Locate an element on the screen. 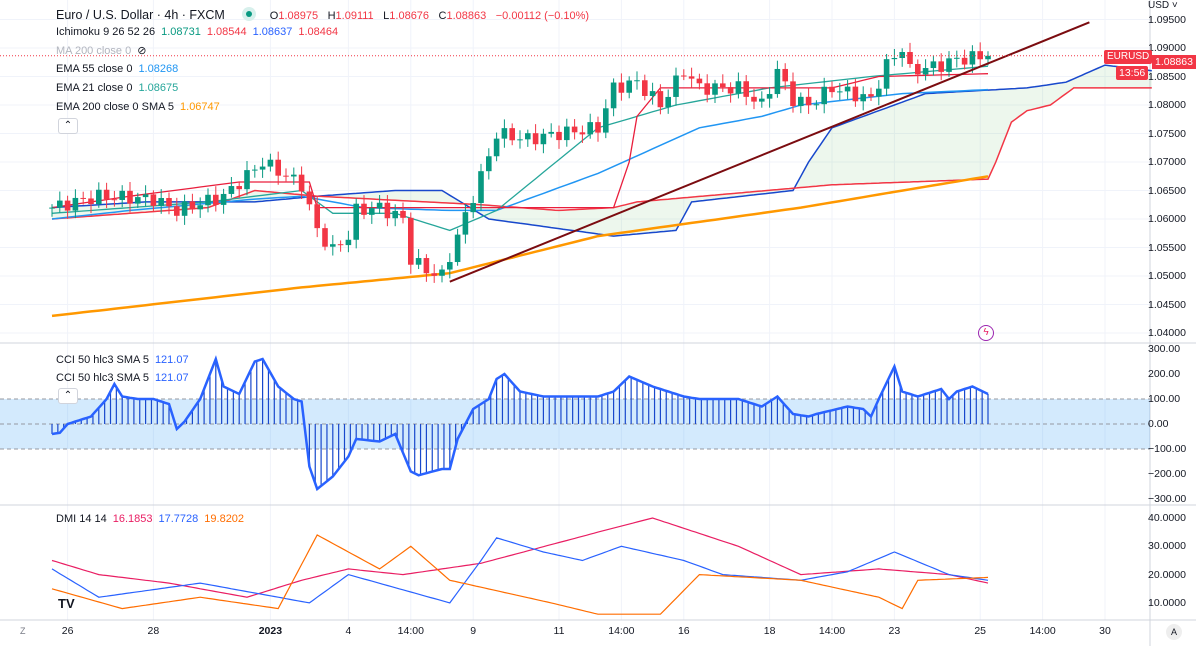 This screenshot has width=1196, height=646. symbol-title: Euro / U.S. Dollar · 4h · FXCM is located at coordinates (140, 15).